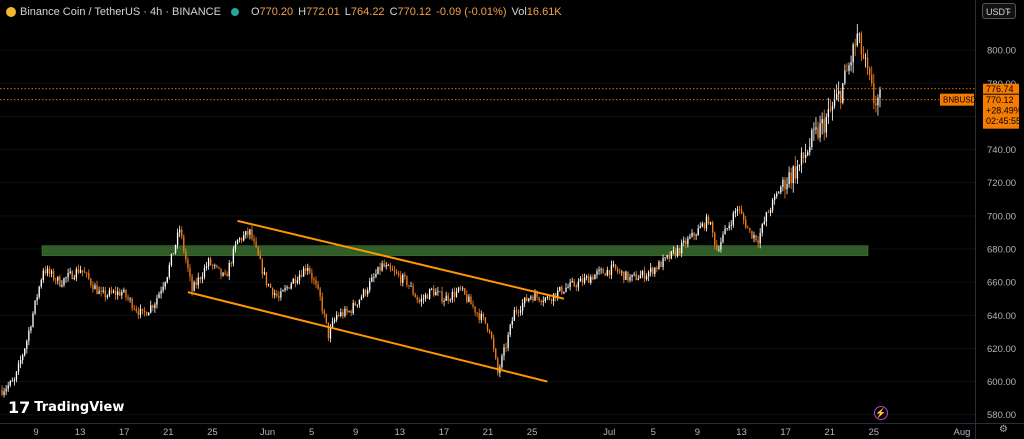 This screenshot has height=439, width=1024. Describe the element at coordinates (401, 259) in the screenshot. I see `channel-upper-line` at that location.